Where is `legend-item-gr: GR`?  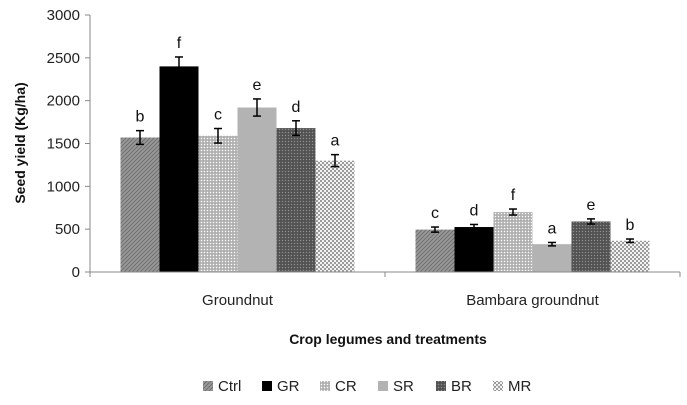 legend-item-gr: GR is located at coordinates (281, 386).